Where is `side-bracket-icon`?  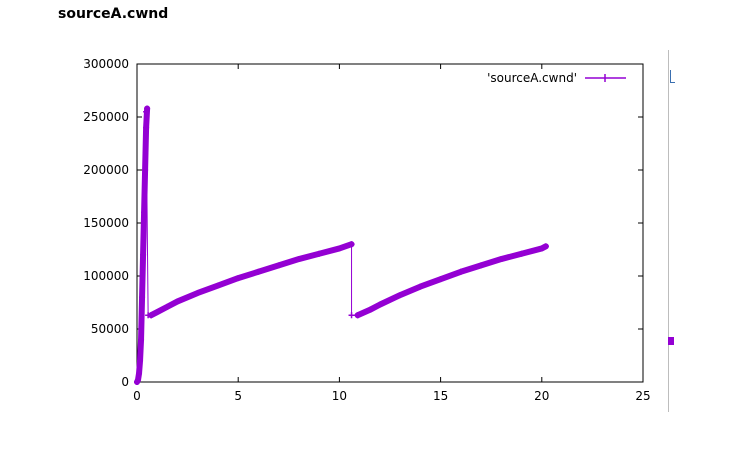 side-bracket-icon is located at coordinates (672, 76).